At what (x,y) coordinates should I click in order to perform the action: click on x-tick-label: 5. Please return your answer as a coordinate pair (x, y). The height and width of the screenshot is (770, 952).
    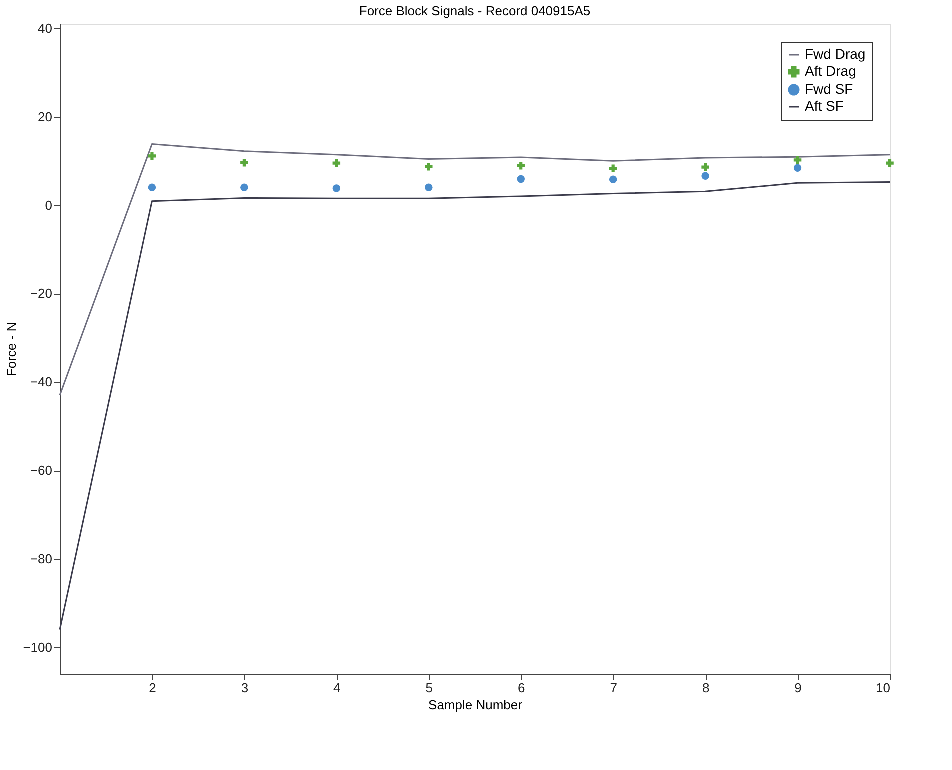
    Looking at the image, I should click on (430, 688).